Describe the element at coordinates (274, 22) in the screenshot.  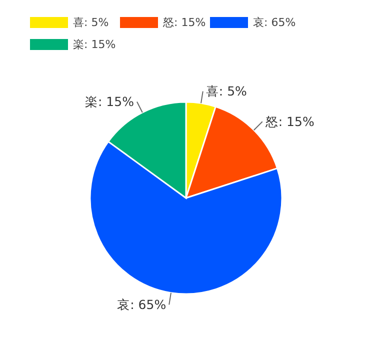
I see `legend-label: 哀: 65%` at that location.